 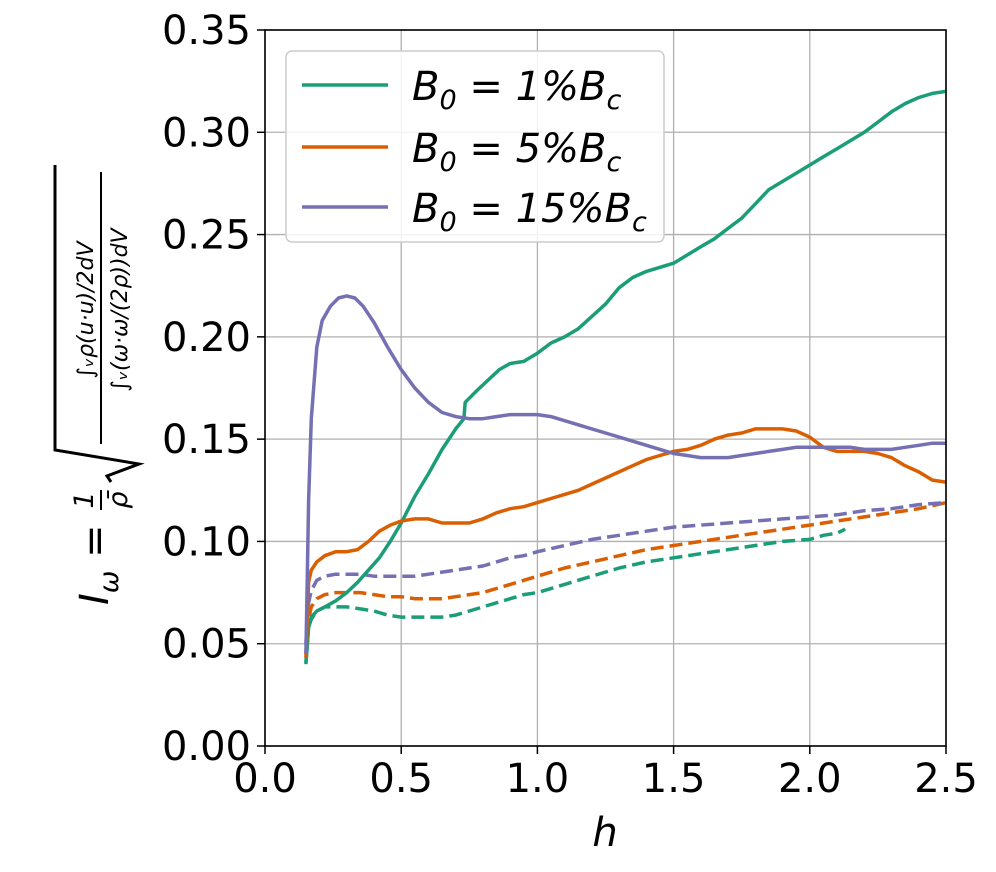 What do you see at coordinates (674, 779) in the screenshot?
I see `x-tick-label-3: 1.5` at bounding box center [674, 779].